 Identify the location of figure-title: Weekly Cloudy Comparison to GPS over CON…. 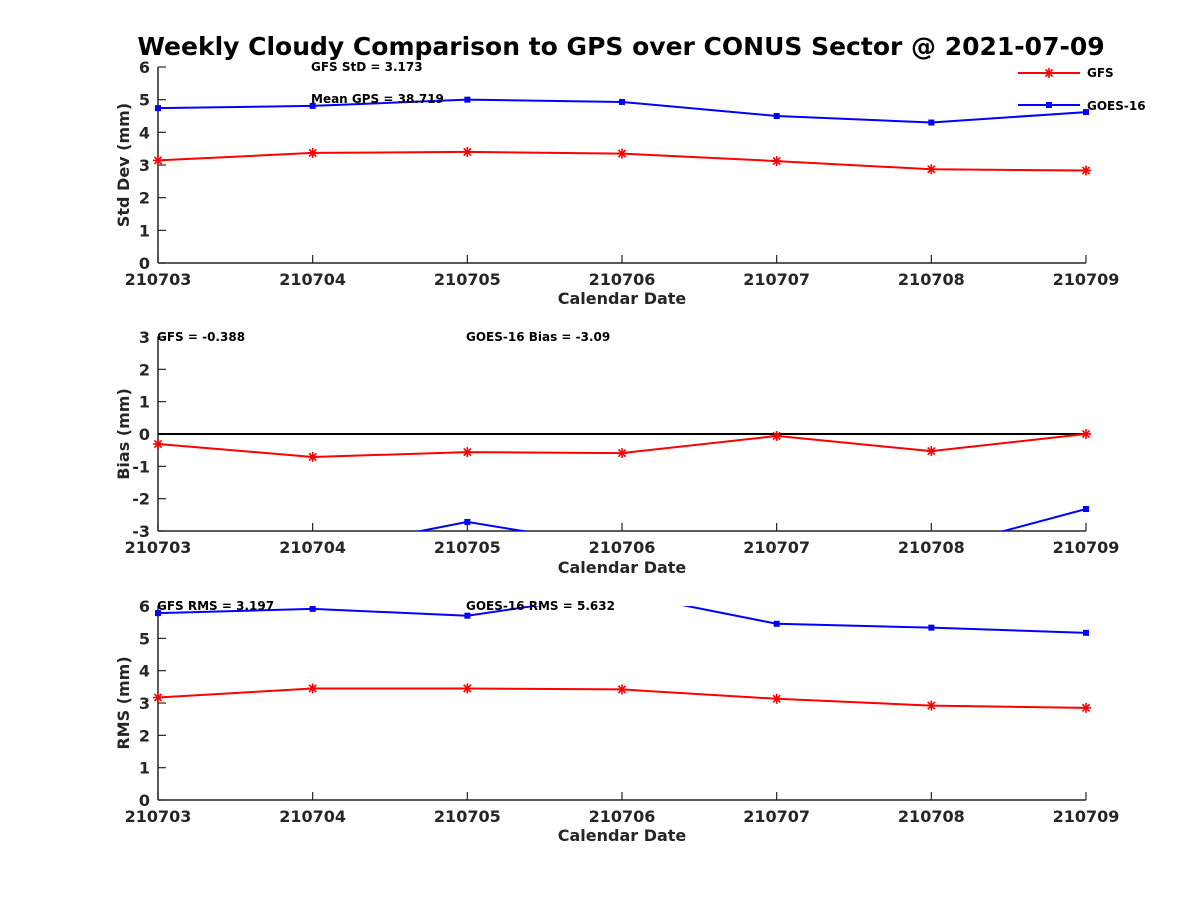
(620, 46).